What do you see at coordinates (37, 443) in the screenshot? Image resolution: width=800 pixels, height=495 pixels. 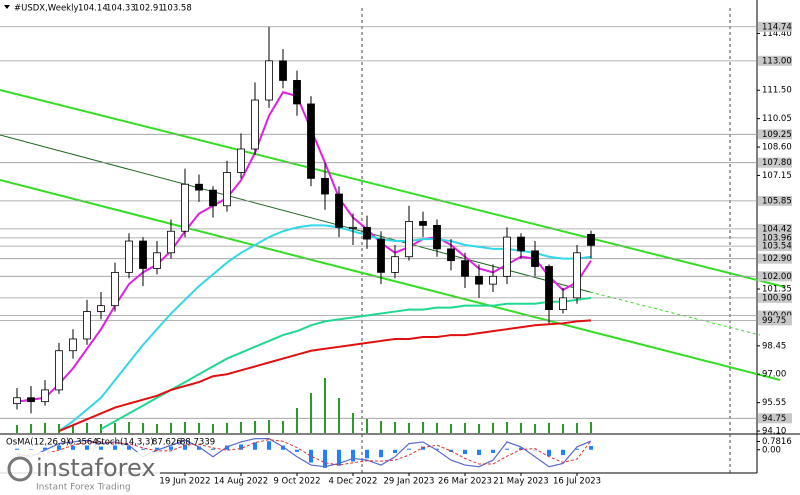 I see `indicator-title: OsMA(12,26,9)` at bounding box center [37, 443].